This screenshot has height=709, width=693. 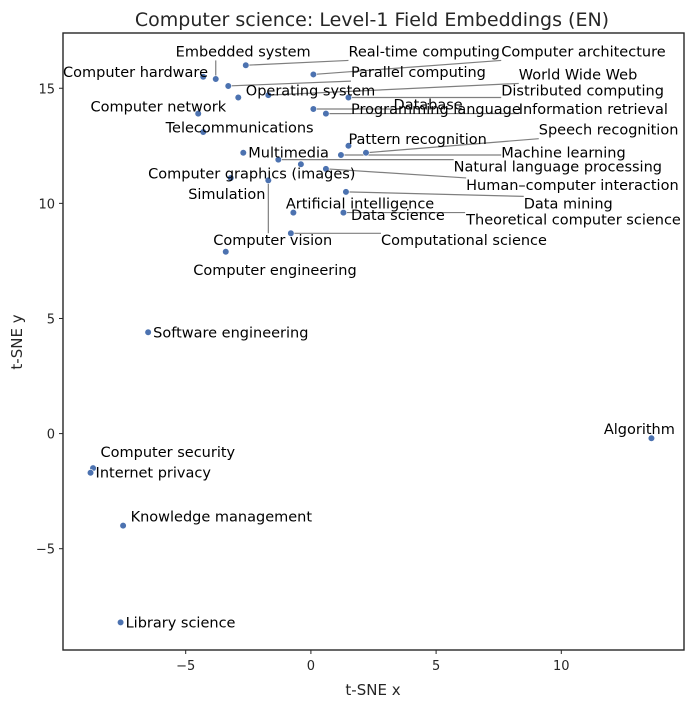 I want to click on point-label: Simulation, so click(x=226, y=195).